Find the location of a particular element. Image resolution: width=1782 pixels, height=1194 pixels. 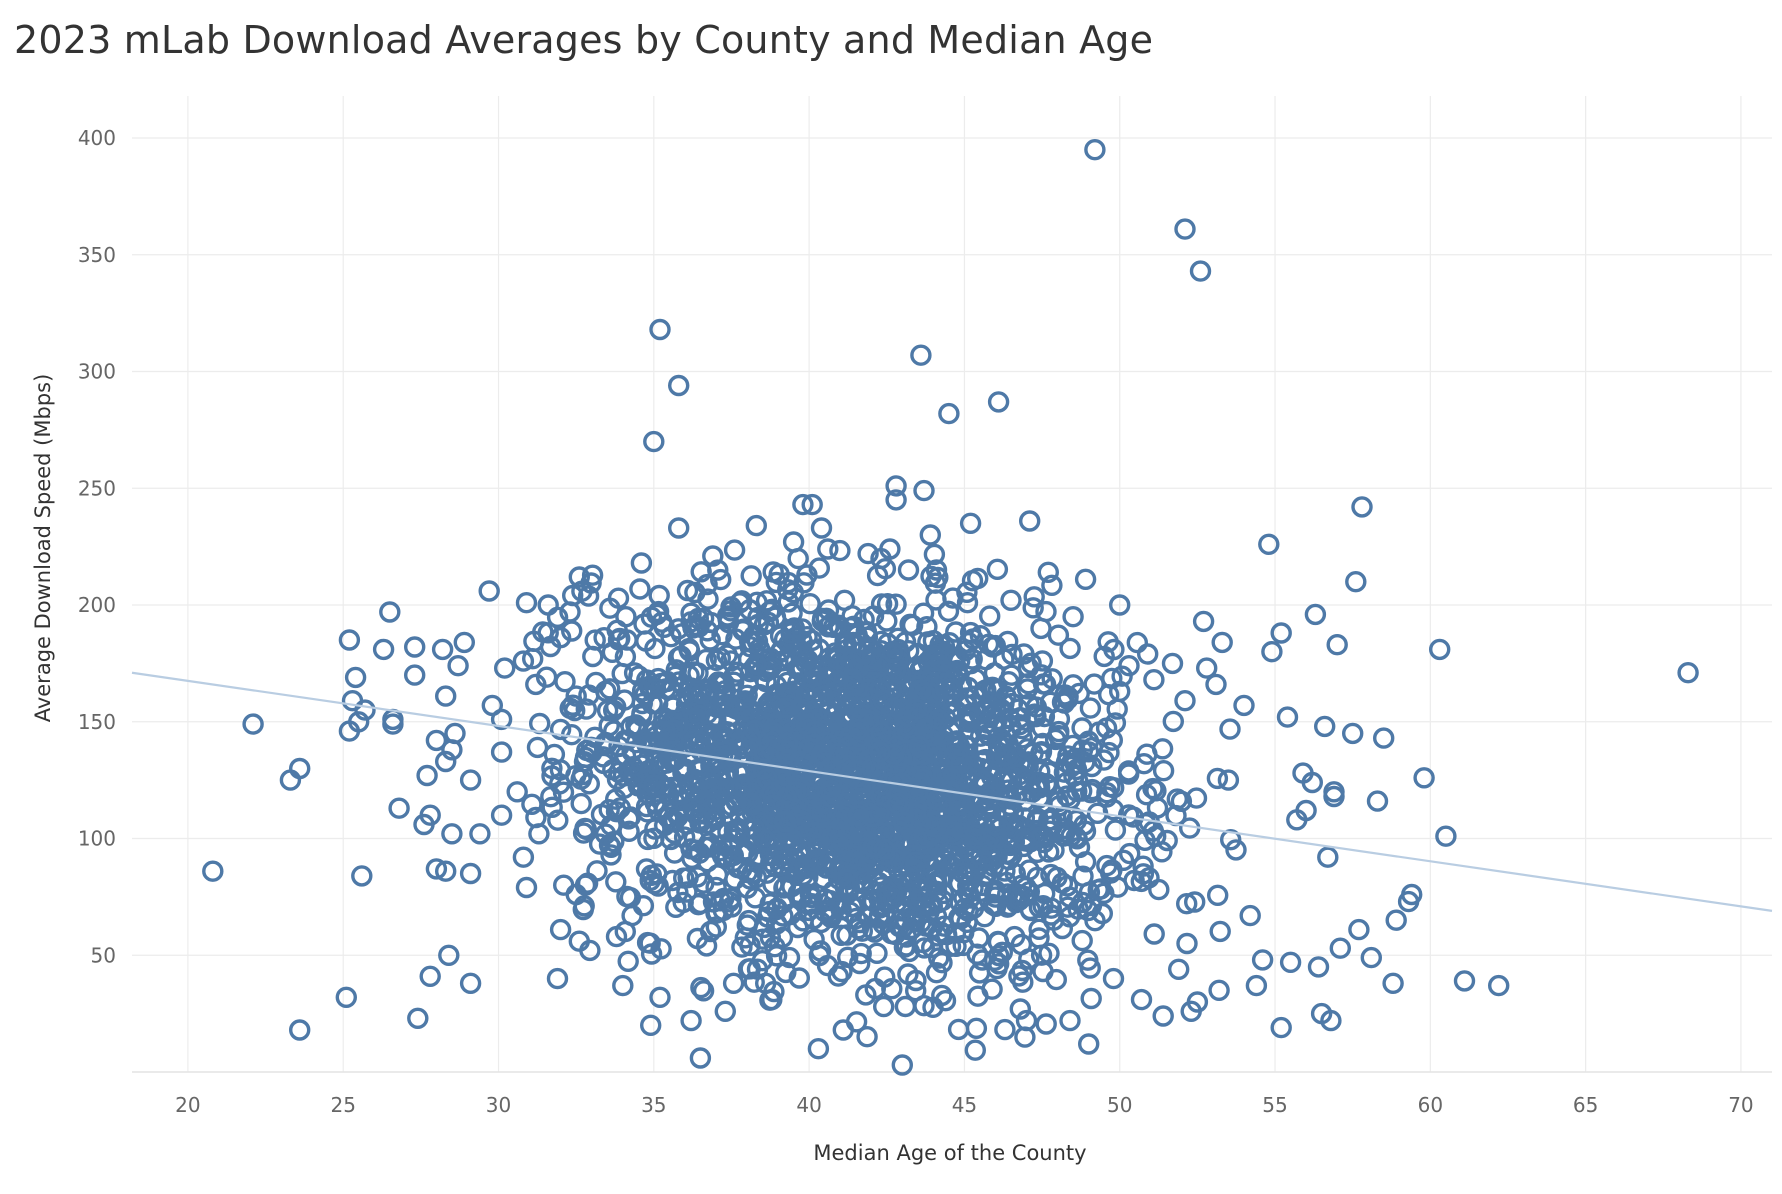

x-tick-label: 25 is located at coordinates (342, 1105).